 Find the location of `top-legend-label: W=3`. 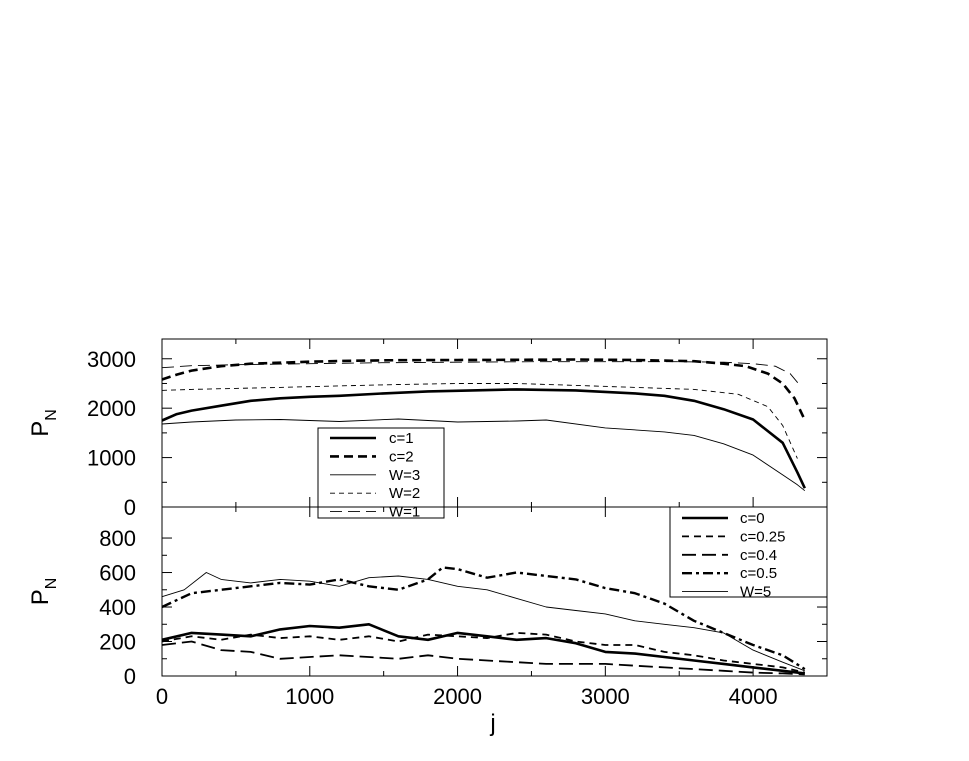

top-legend-label: W=3 is located at coordinates (404, 475).